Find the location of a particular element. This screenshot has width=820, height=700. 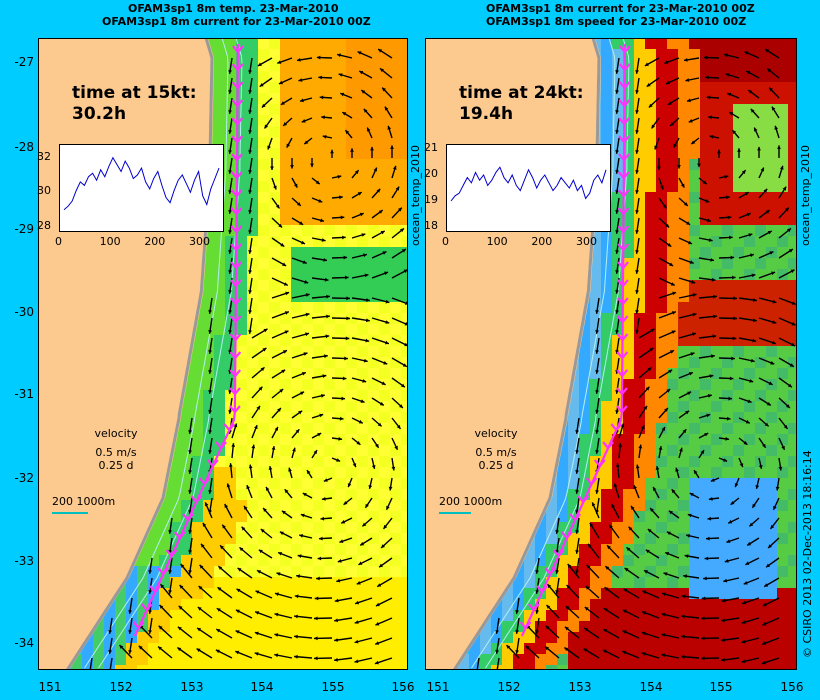

left-title-2: OFAM3sp1 8m current for 23-Mar-2010 00Z is located at coordinates (236, 21).